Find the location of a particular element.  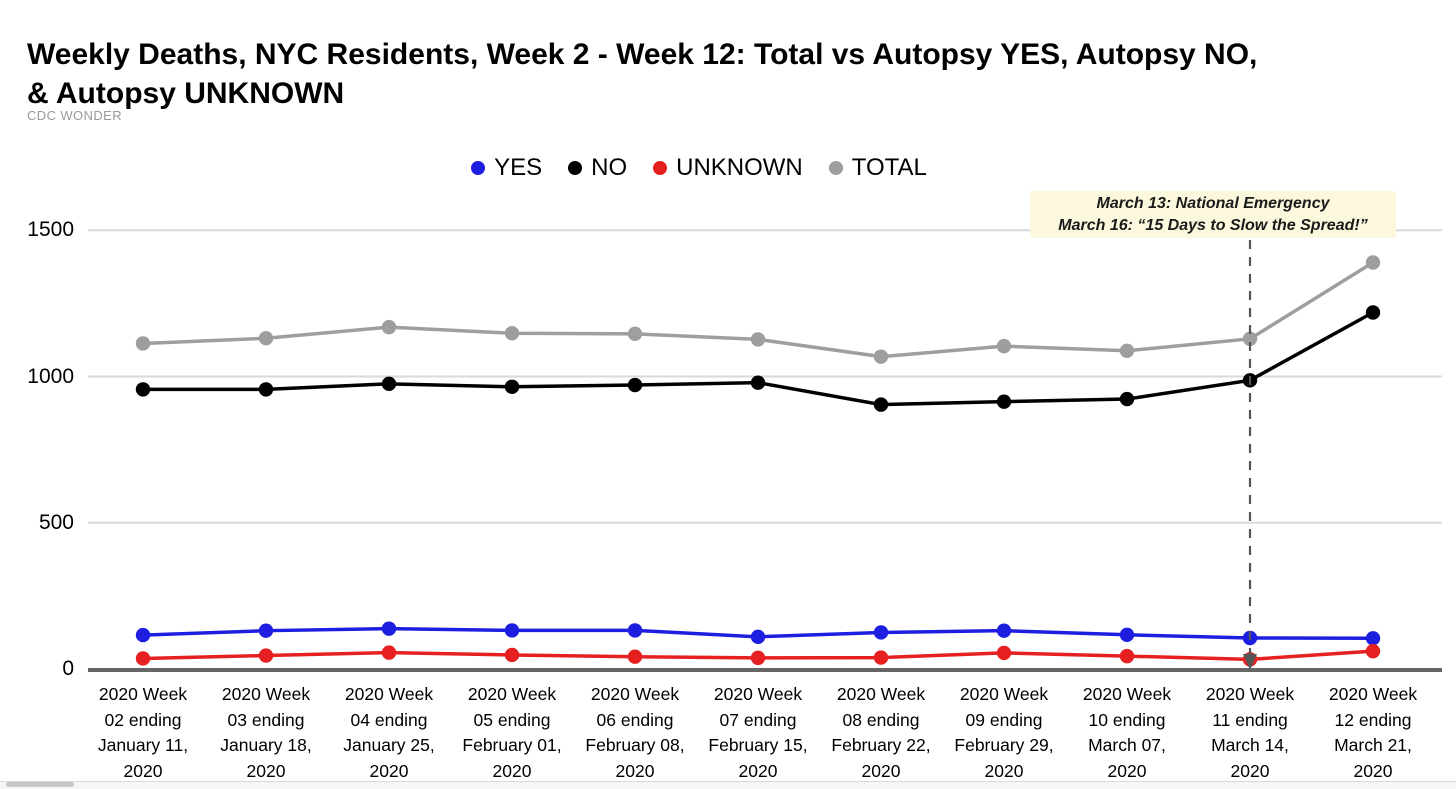

legend-label: NO is located at coordinates (609, 167).